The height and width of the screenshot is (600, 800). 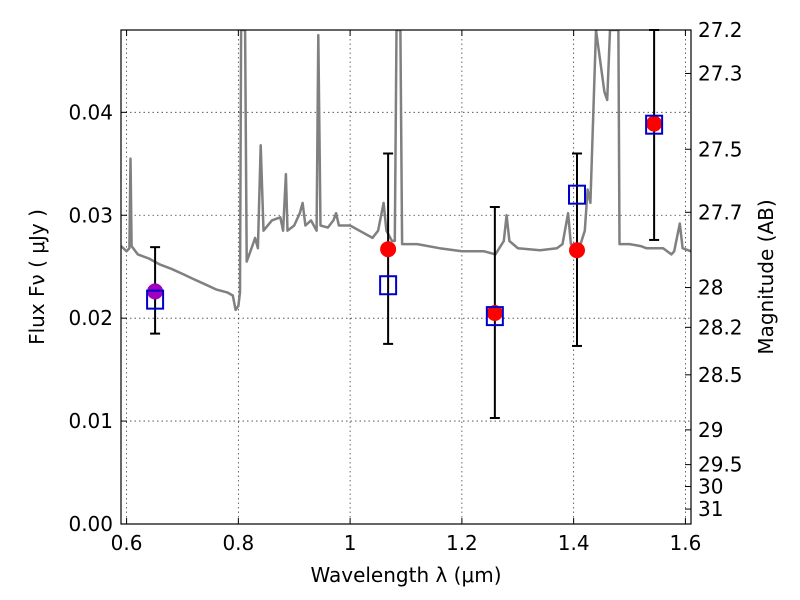 I want to click on x-tick-label: 1.4, so click(x=574, y=543).